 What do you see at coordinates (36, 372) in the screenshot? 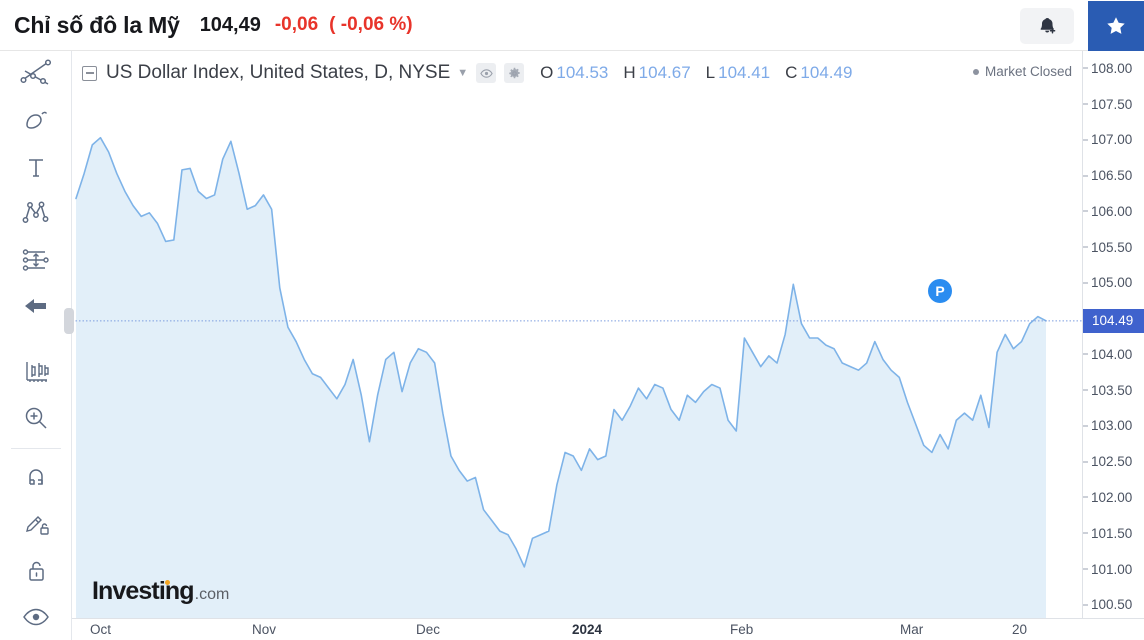
I see `measure-icon` at bounding box center [36, 372].